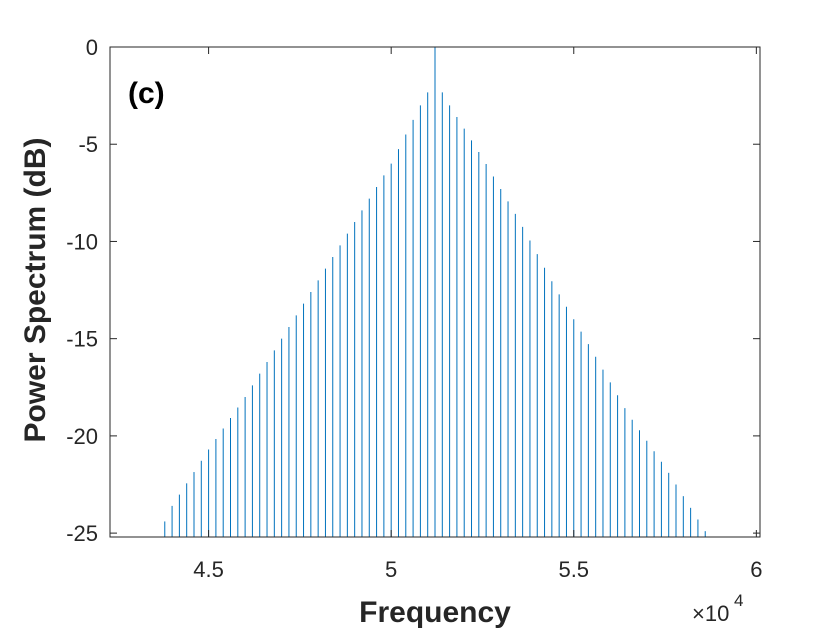  Describe the element at coordinates (92, 47) in the screenshot. I see `y-tick-label: 0` at that location.